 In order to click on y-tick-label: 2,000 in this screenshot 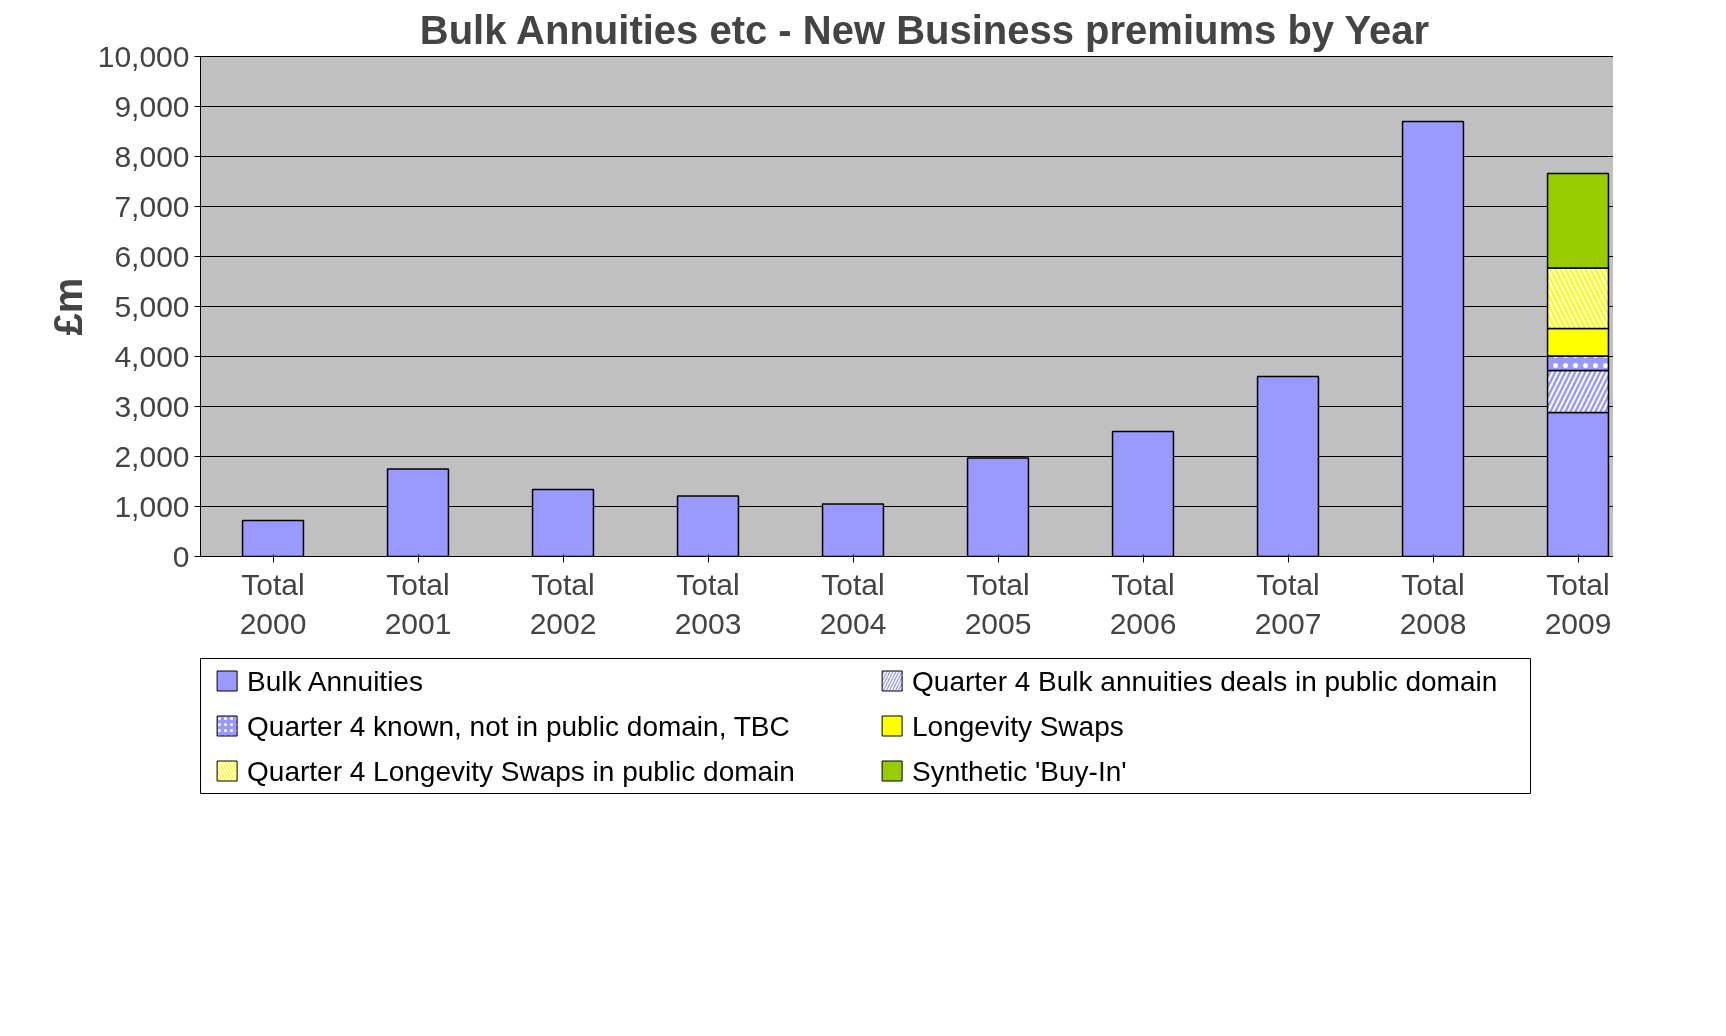, I will do `click(152, 456)`.